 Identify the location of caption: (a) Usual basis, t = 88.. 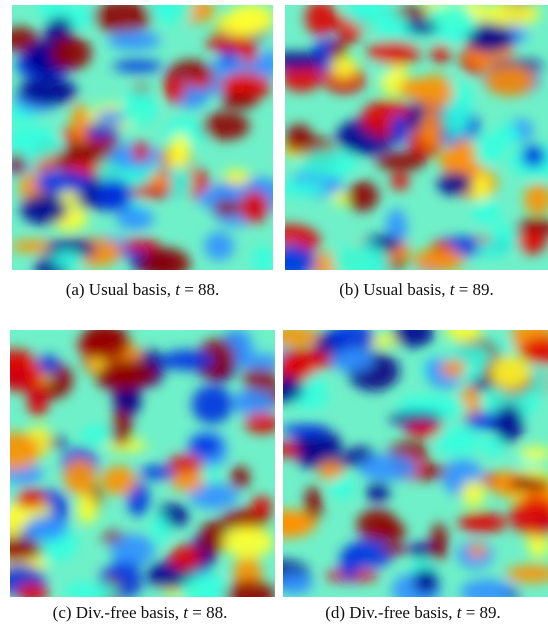
(142, 290).